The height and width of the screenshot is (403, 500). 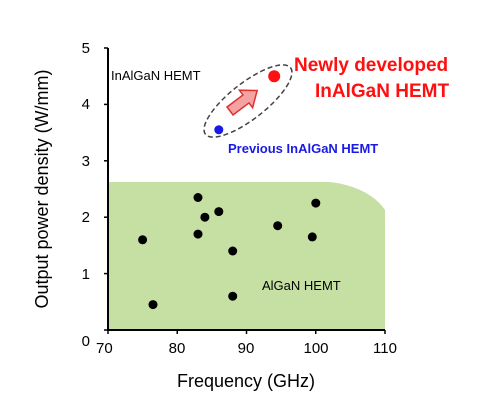 I want to click on x-tick-label: 70, so click(x=104, y=348).